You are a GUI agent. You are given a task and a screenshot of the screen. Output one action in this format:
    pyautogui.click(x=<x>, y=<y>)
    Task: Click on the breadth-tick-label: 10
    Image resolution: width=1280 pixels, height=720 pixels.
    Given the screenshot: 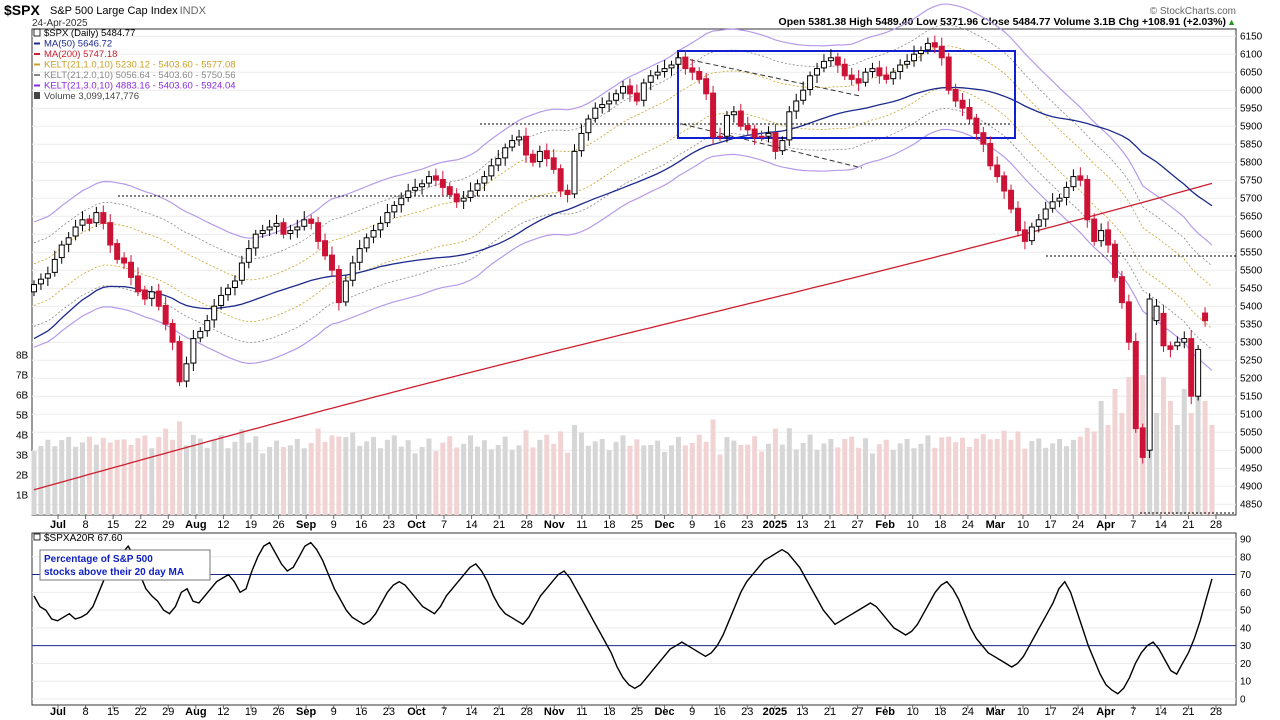 What is the action you would take?
    pyautogui.click(x=1246, y=682)
    